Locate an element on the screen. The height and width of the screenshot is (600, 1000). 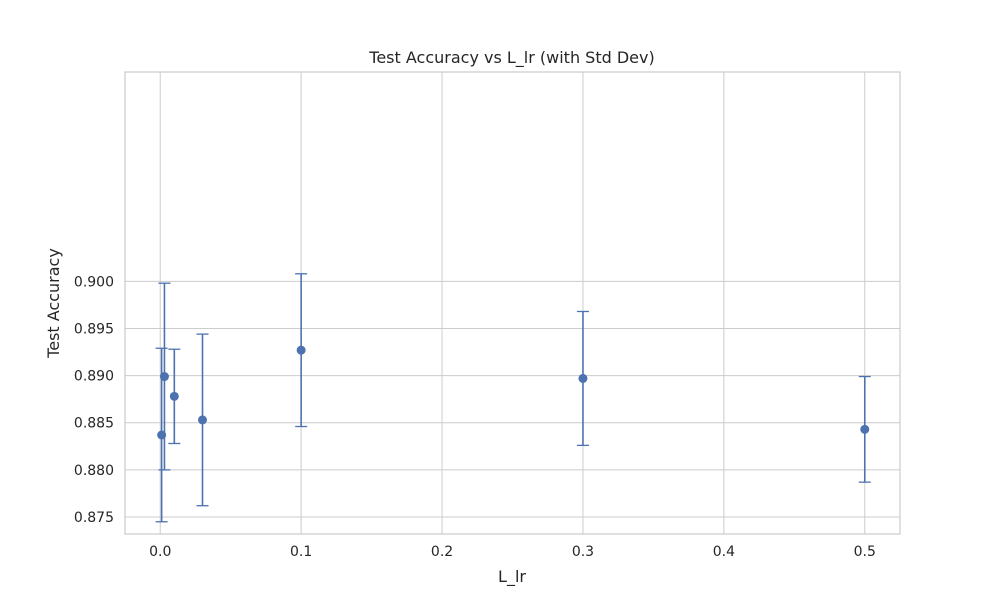
data-points is located at coordinates (513, 392).